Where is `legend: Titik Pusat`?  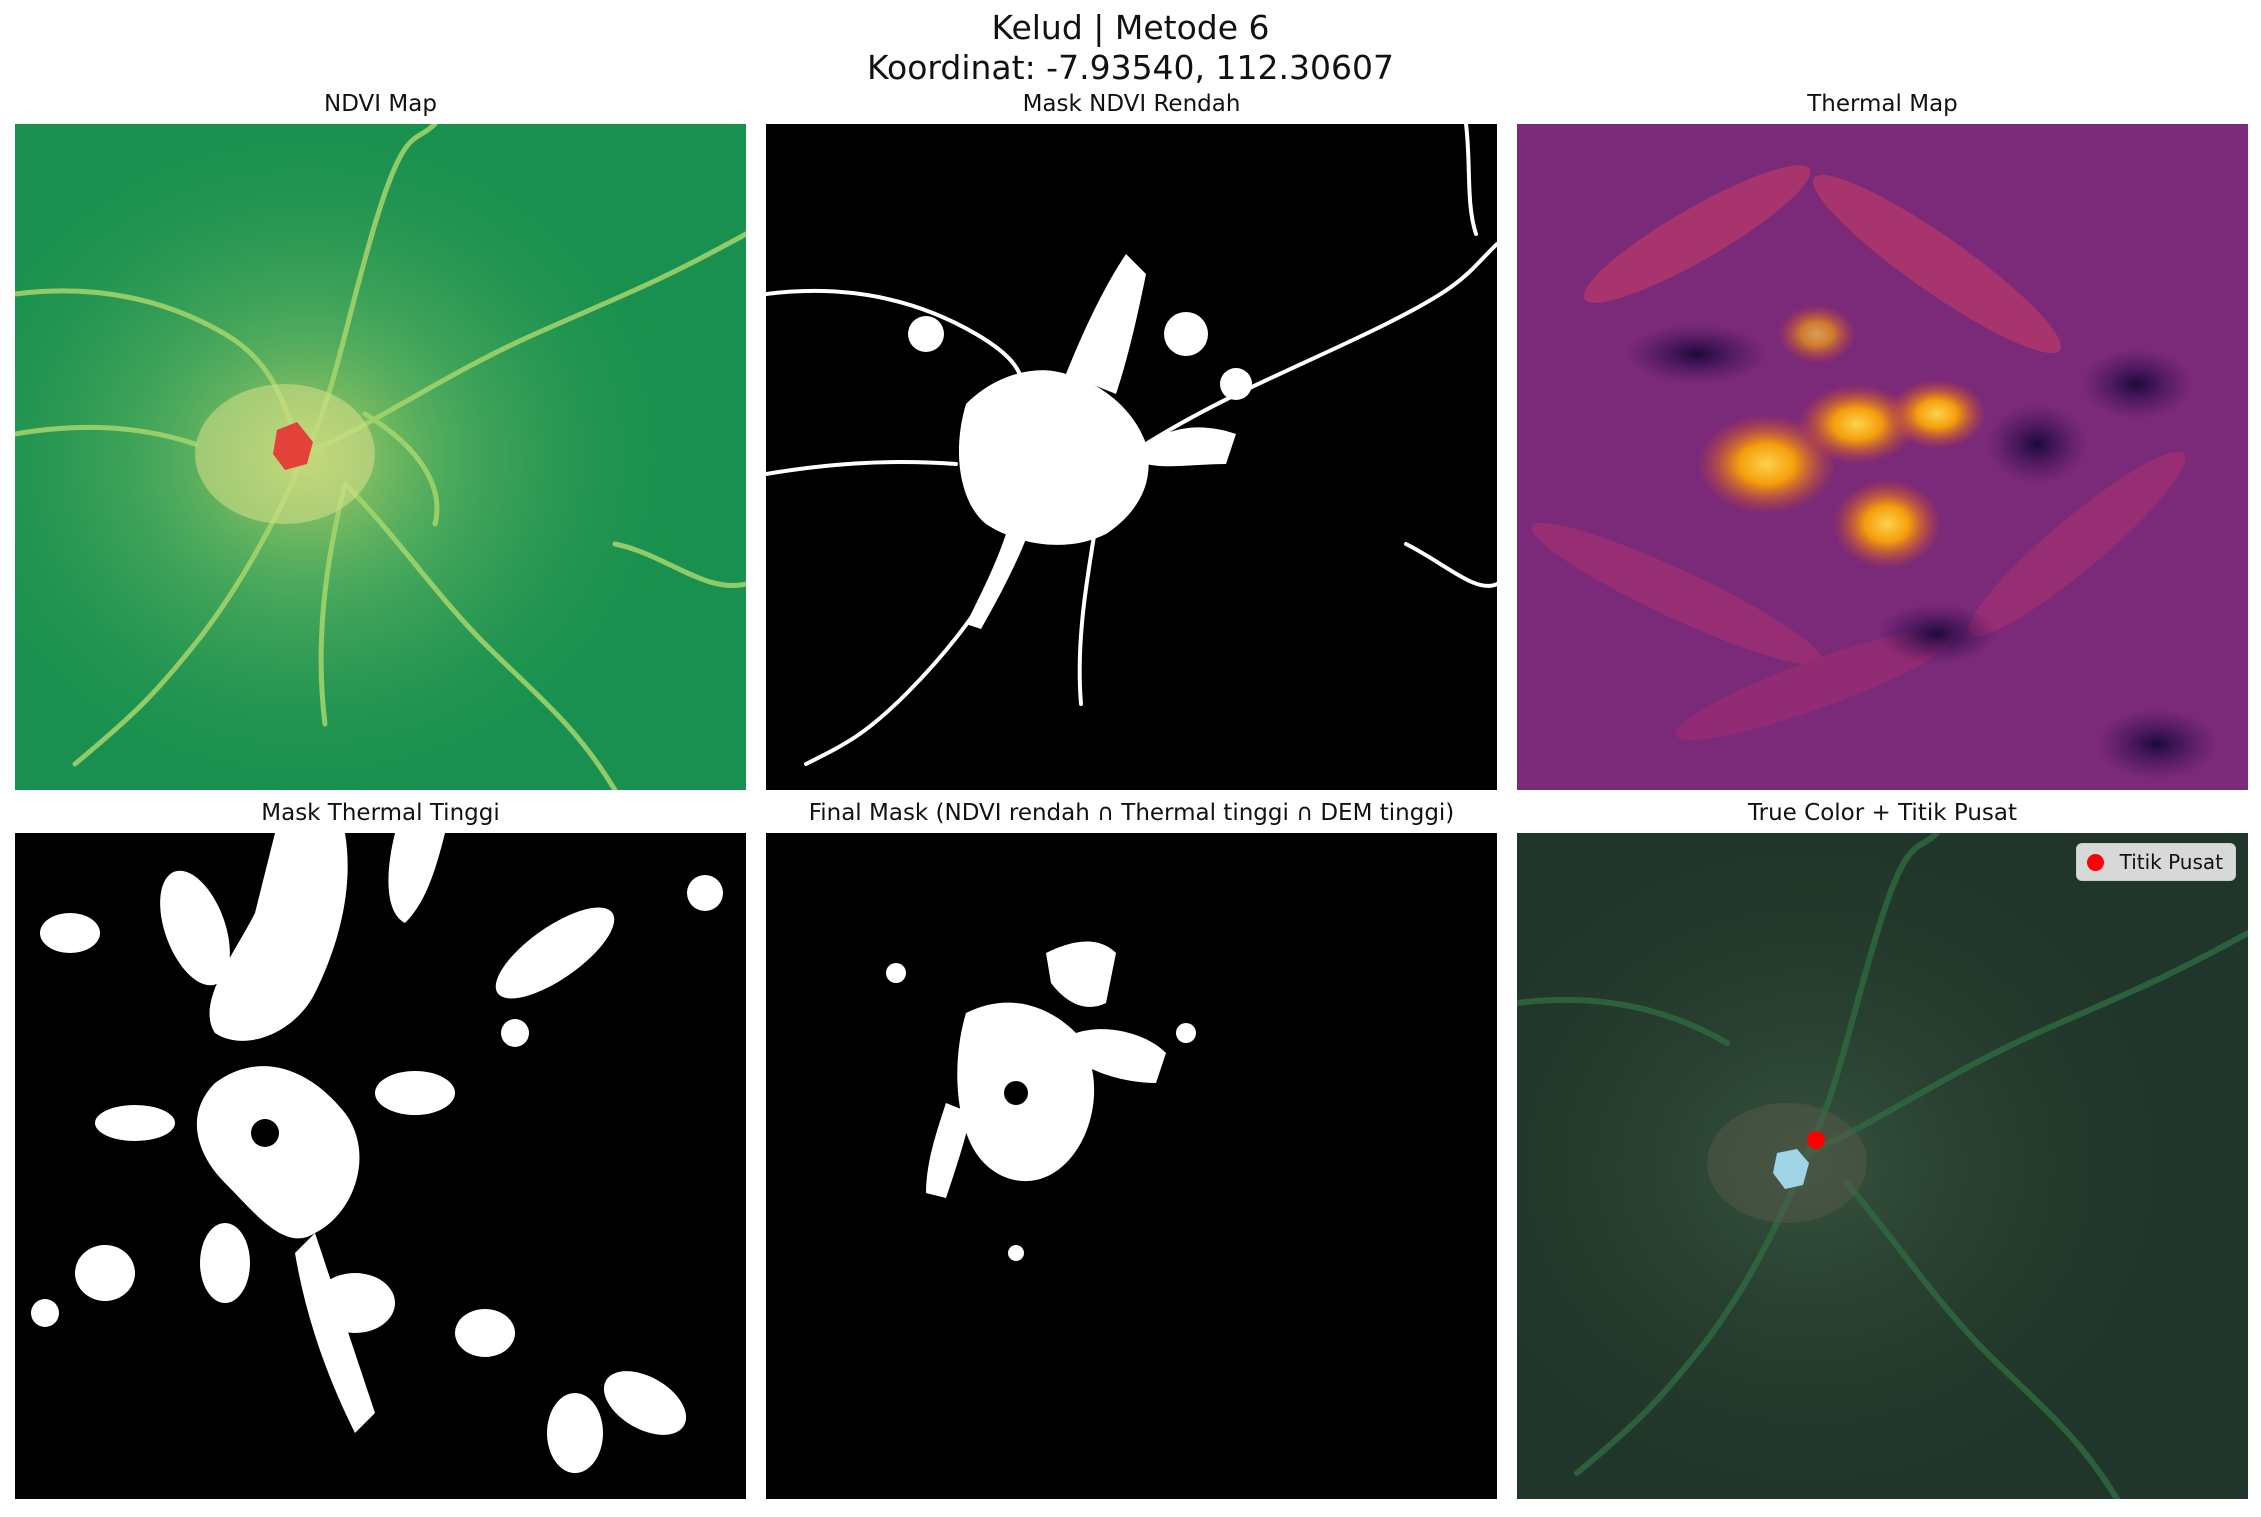
legend: Titik Pusat is located at coordinates (2155, 862).